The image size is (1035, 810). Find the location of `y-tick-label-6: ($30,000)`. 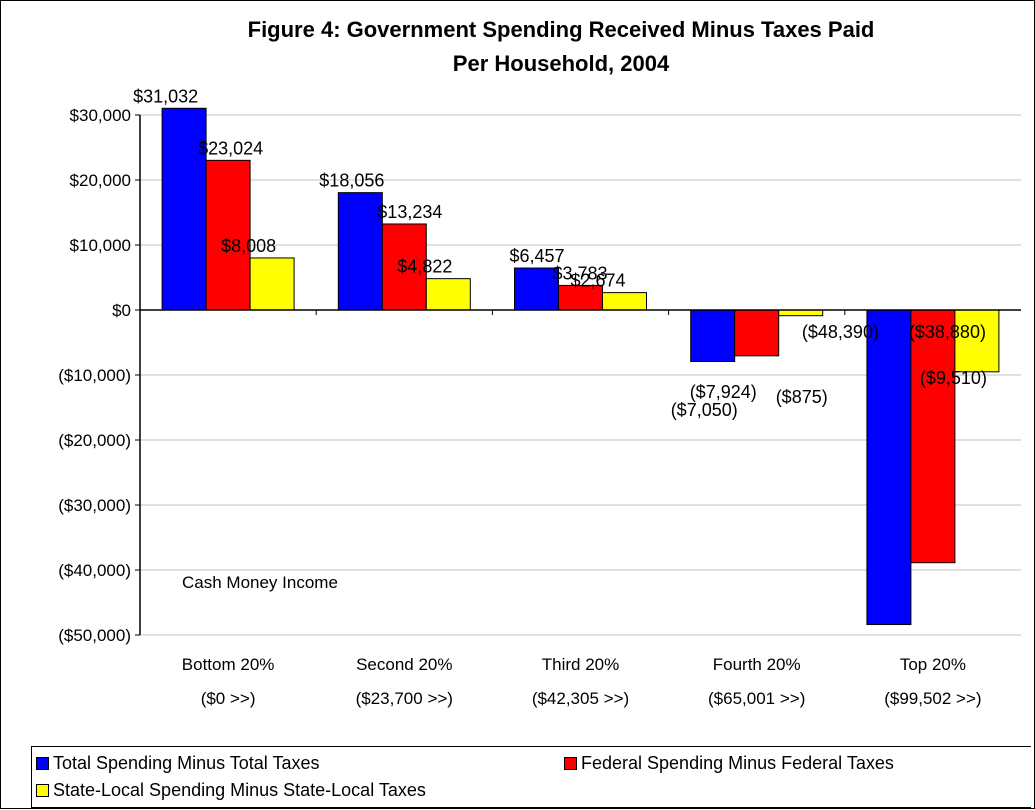

y-tick-label-6: ($30,000) is located at coordinates (94, 505).